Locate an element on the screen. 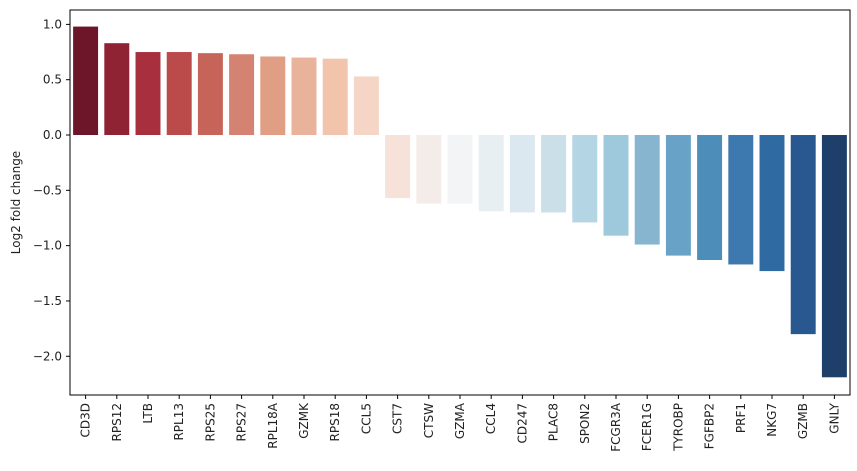 The width and height of the screenshot is (857, 471). y-tick-label: −2.0 is located at coordinates (47, 356).